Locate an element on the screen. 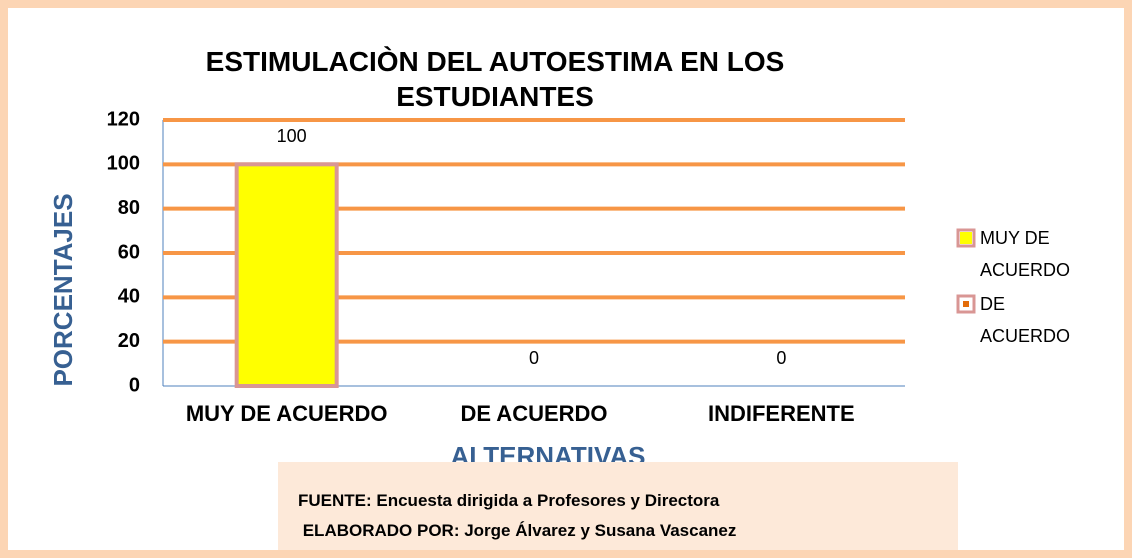 The image size is (1132, 558). x-tick-label: INDIFERENTE is located at coordinates (781, 413).